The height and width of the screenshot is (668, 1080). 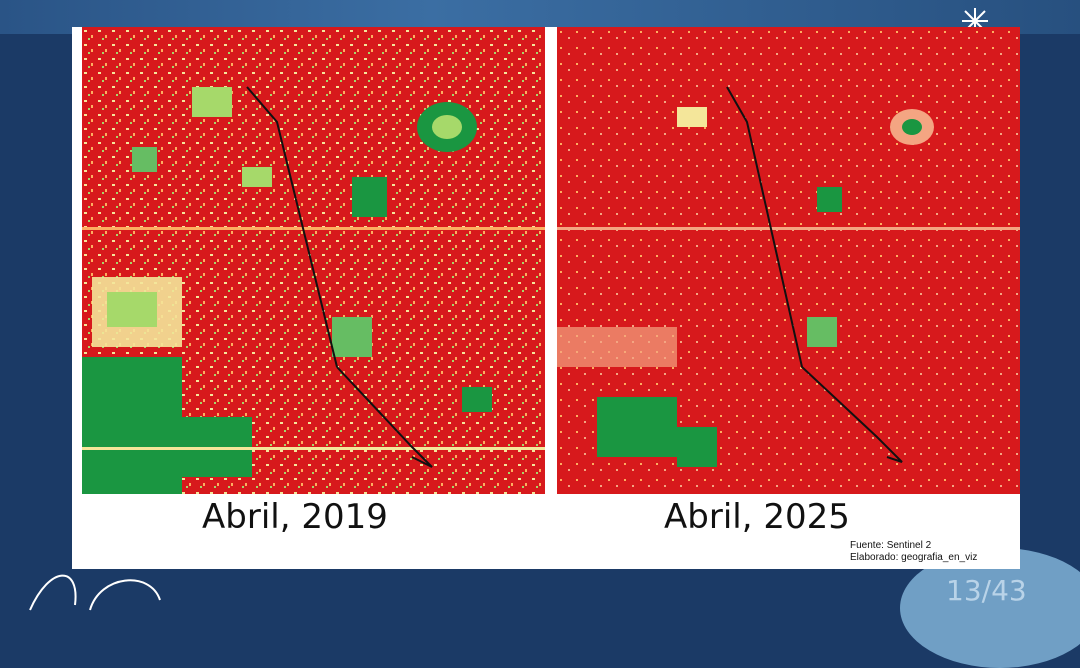 What do you see at coordinates (891, 545) in the screenshot?
I see `source-text: Fuente: Sentinel 2` at bounding box center [891, 545].